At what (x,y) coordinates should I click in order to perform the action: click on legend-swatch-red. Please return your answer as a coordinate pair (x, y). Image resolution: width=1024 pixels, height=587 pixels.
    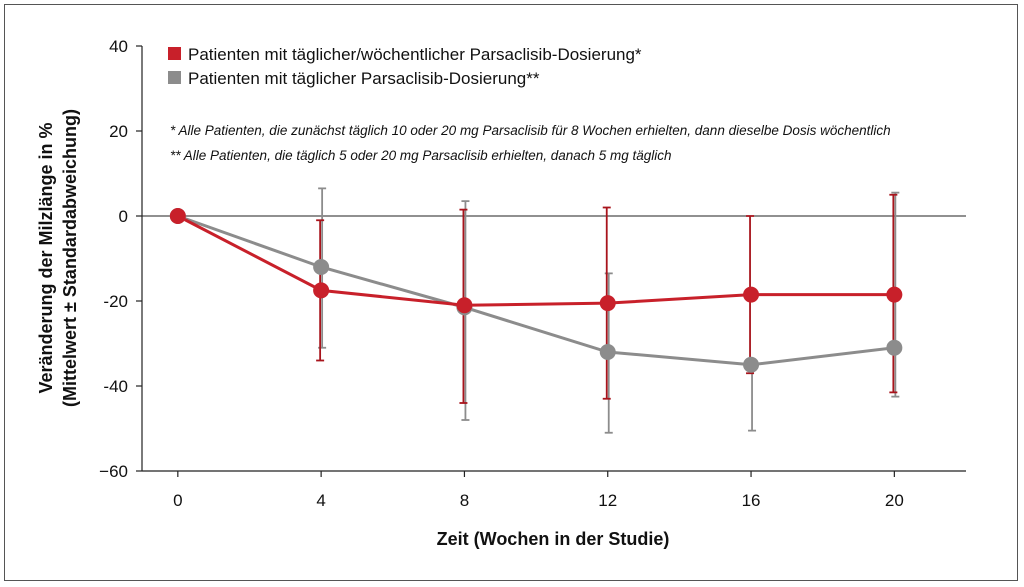
    Looking at the image, I should click on (174, 53).